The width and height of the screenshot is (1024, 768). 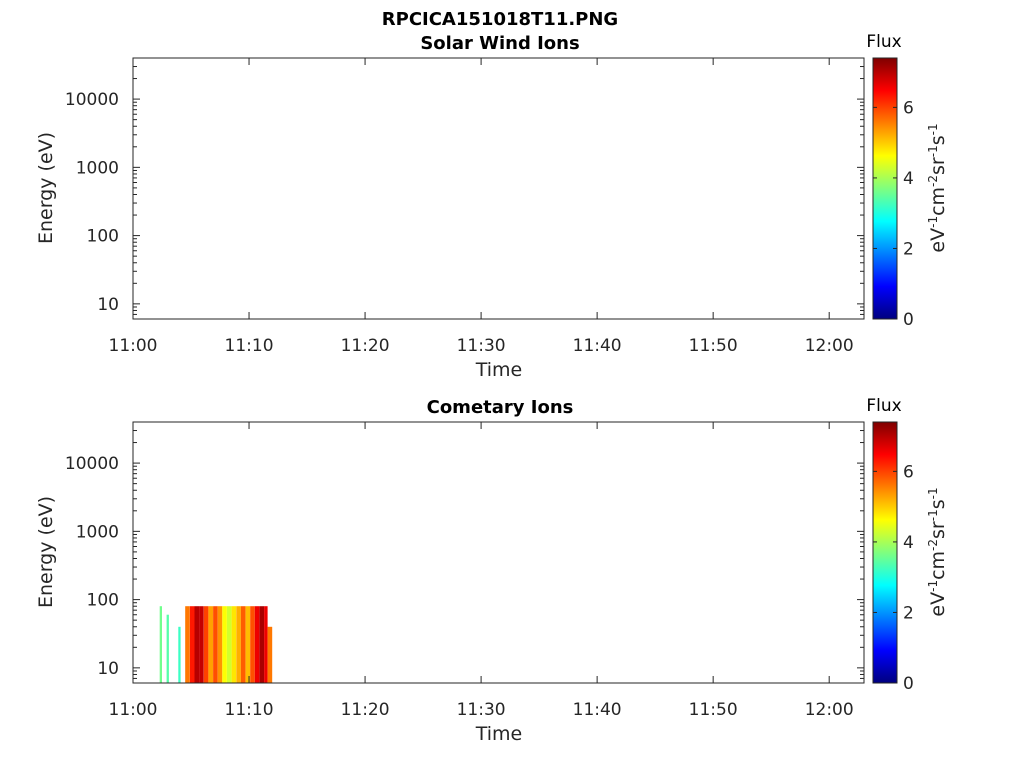 What do you see at coordinates (713, 710) in the screenshot?
I see `cometary-x-tick-label: 11:50` at bounding box center [713, 710].